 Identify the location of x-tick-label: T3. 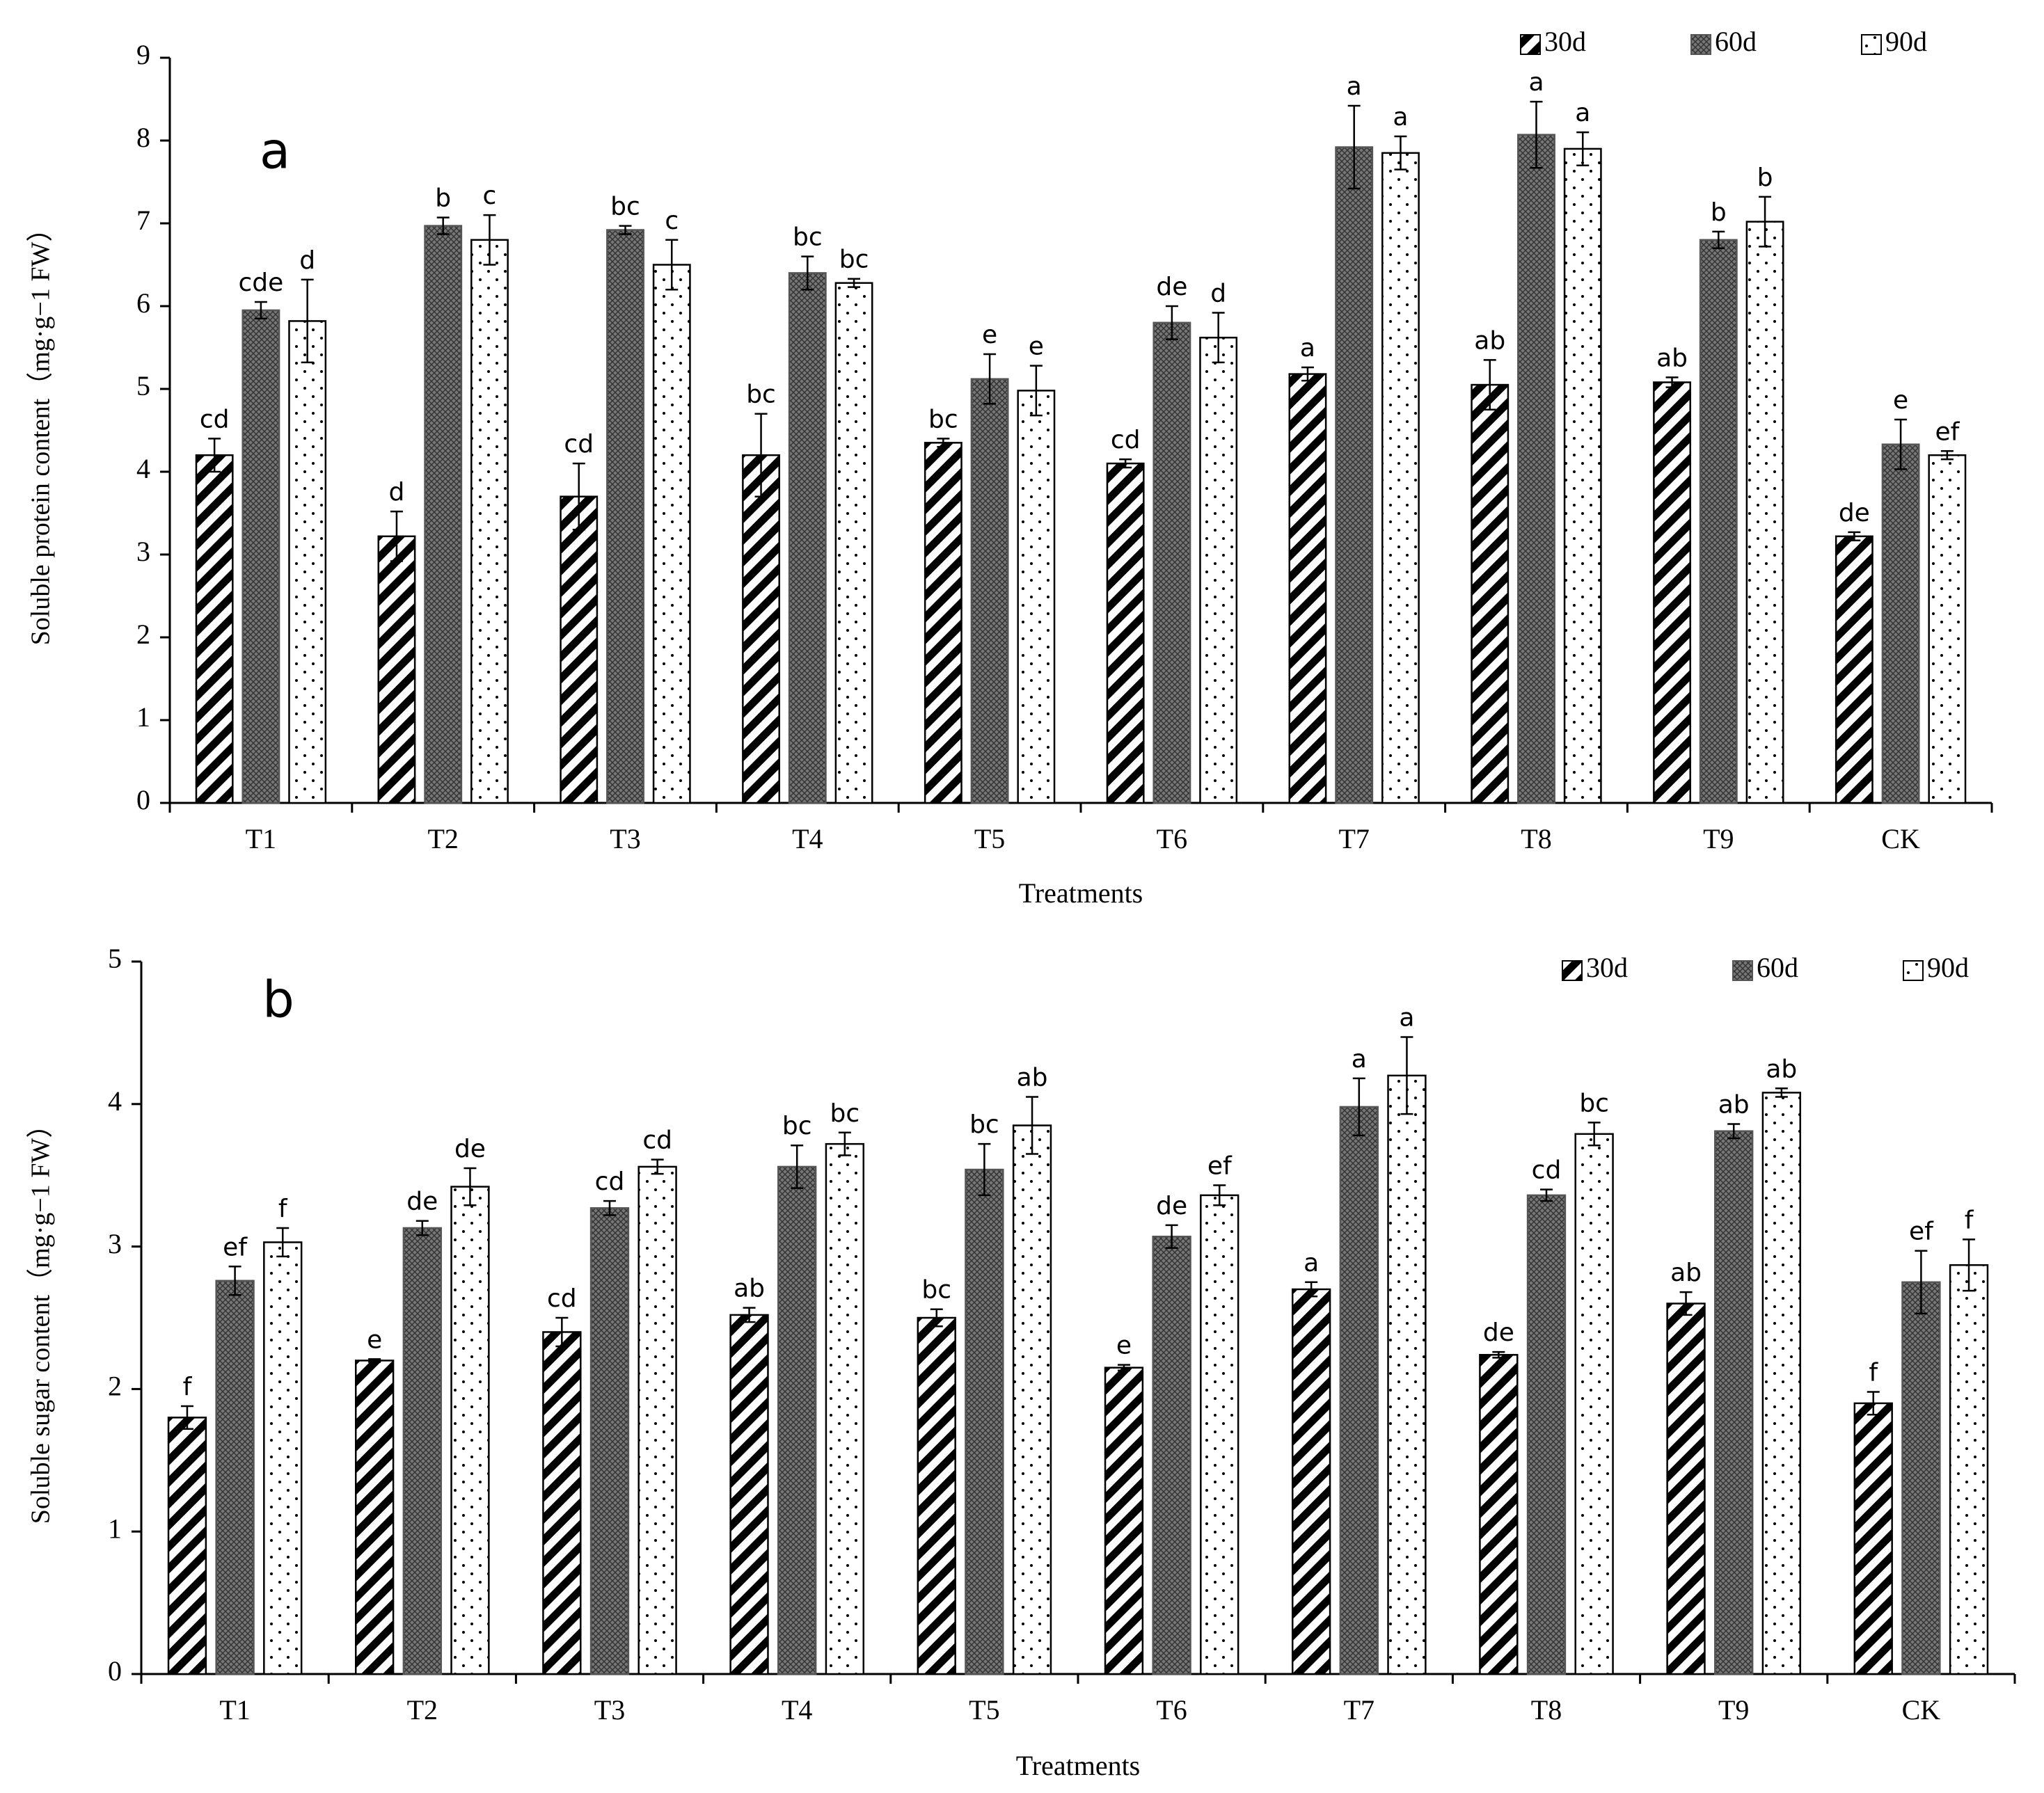
(625, 838).